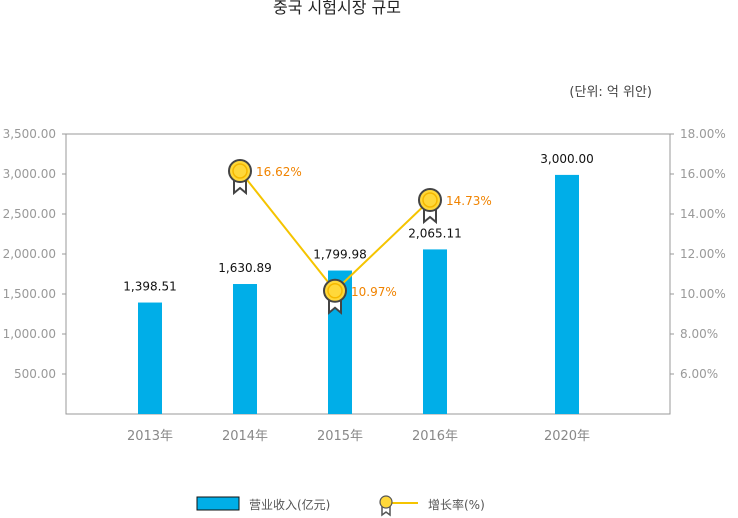  I want to click on chart-title: 중국 시험시장 규모, so click(337, 8).